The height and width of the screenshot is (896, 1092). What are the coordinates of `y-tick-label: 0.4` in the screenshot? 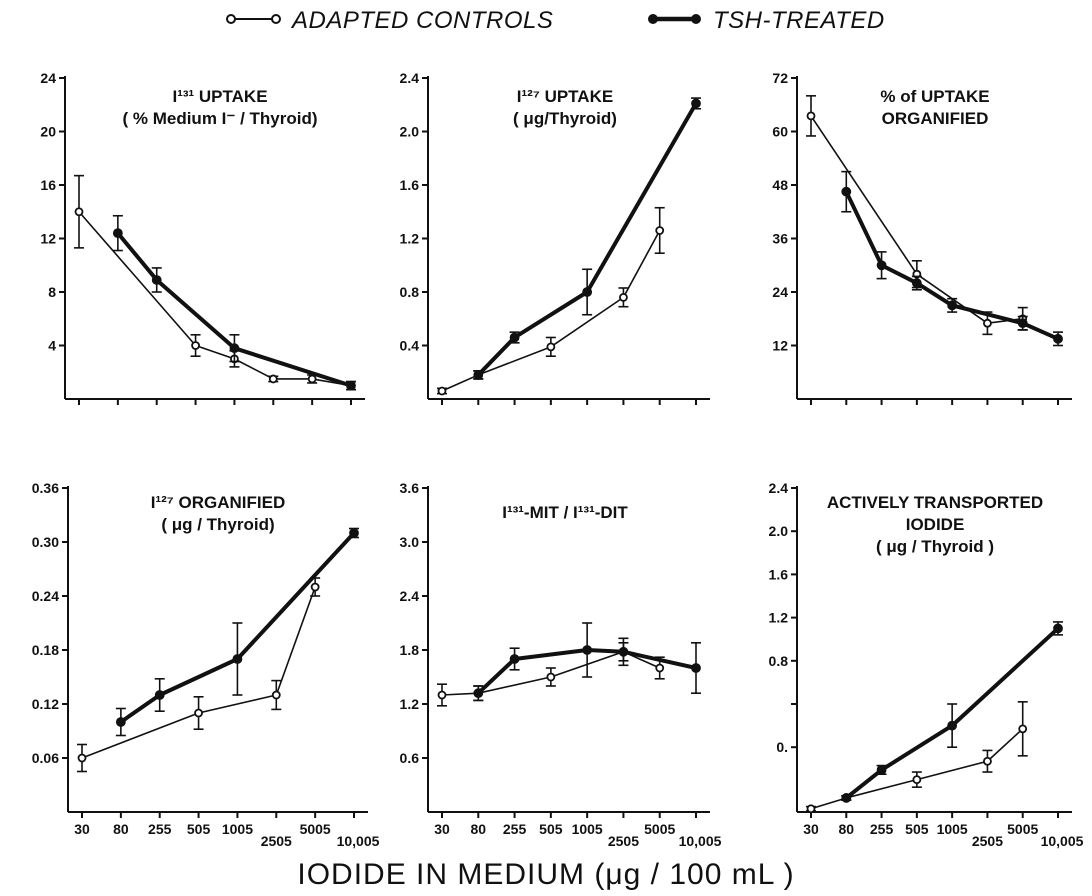 It's located at (410, 346).